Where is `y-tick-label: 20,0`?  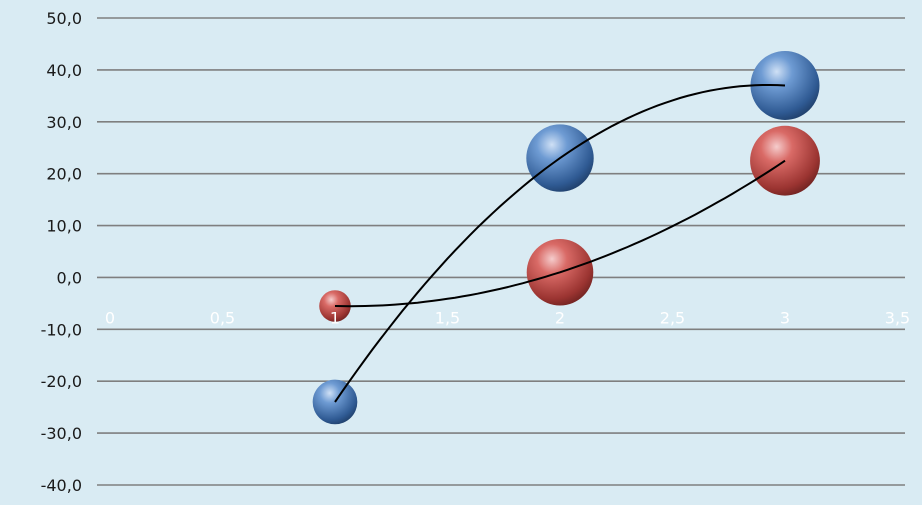
y-tick-label: 20,0 is located at coordinates (64, 174).